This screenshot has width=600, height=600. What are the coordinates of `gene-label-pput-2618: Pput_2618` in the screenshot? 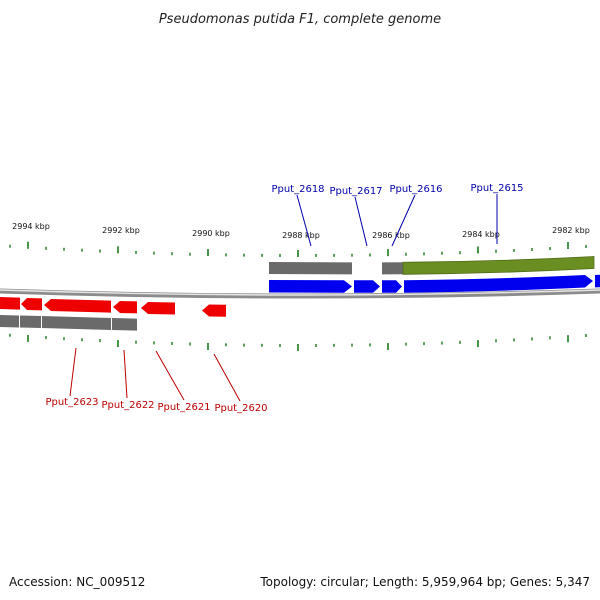 It's located at (297, 189).